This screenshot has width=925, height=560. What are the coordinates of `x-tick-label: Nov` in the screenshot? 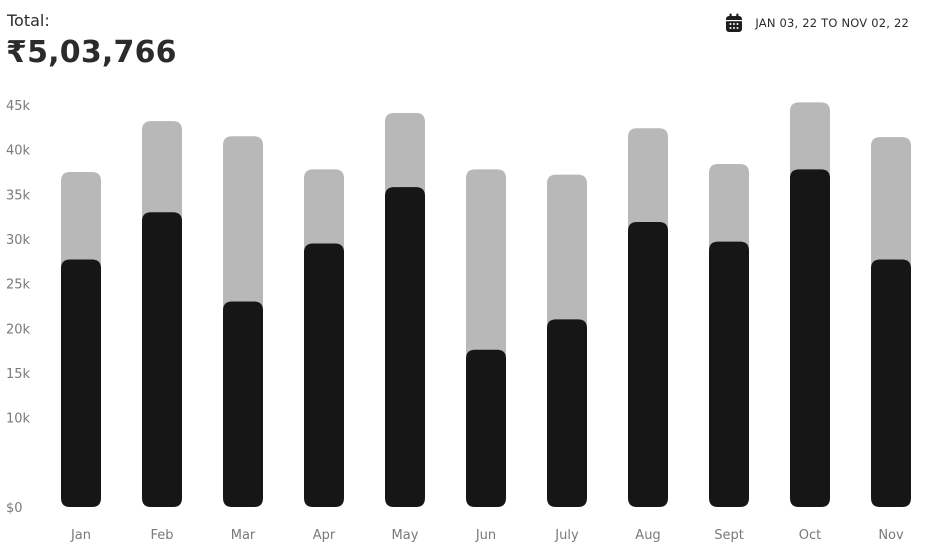 It's located at (891, 535).